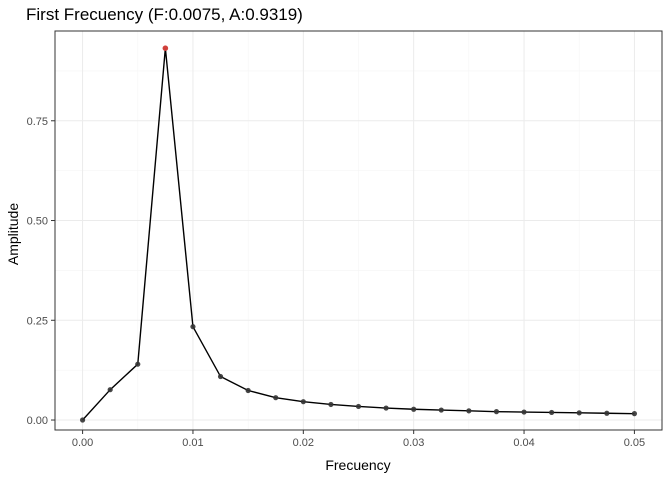 The width and height of the screenshot is (672, 480). What do you see at coordinates (37, 421) in the screenshot?
I see `y-tick-label: 0.00` at bounding box center [37, 421].